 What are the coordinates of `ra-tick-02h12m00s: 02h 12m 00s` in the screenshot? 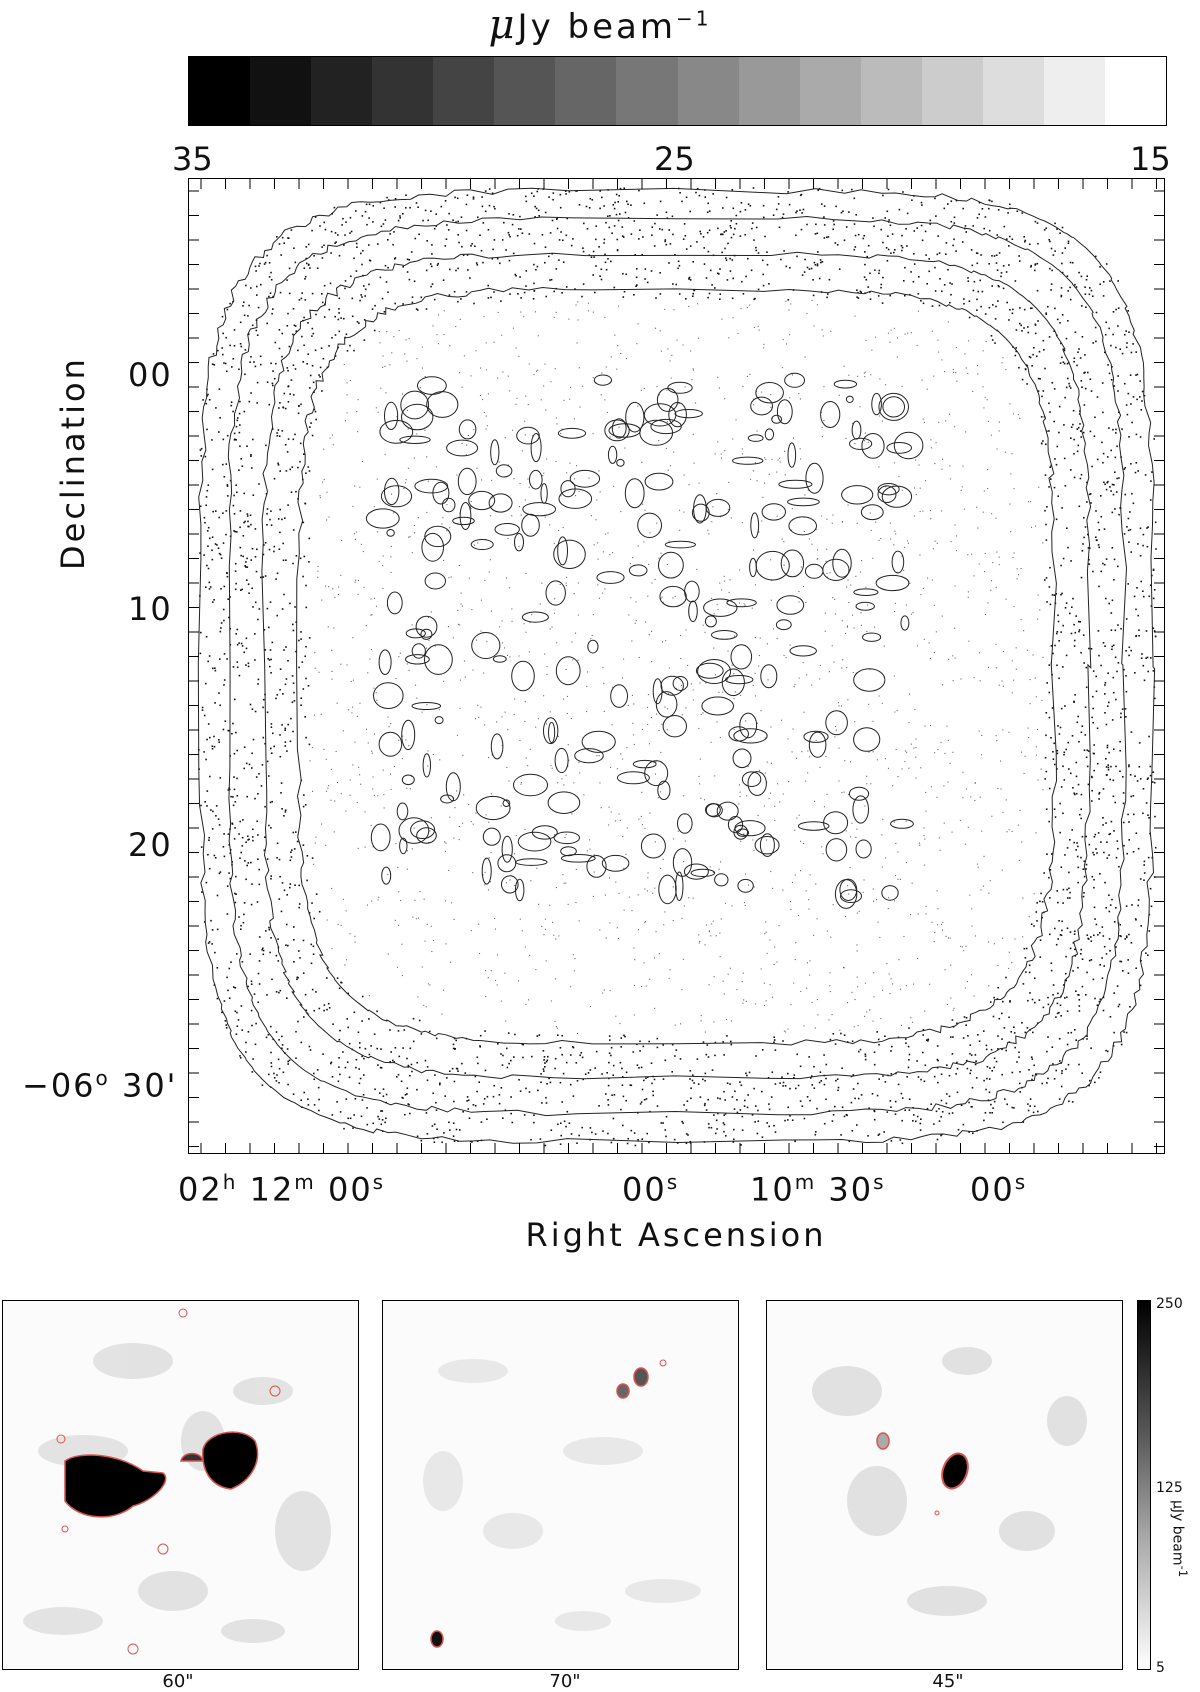 It's located at (281, 1189).